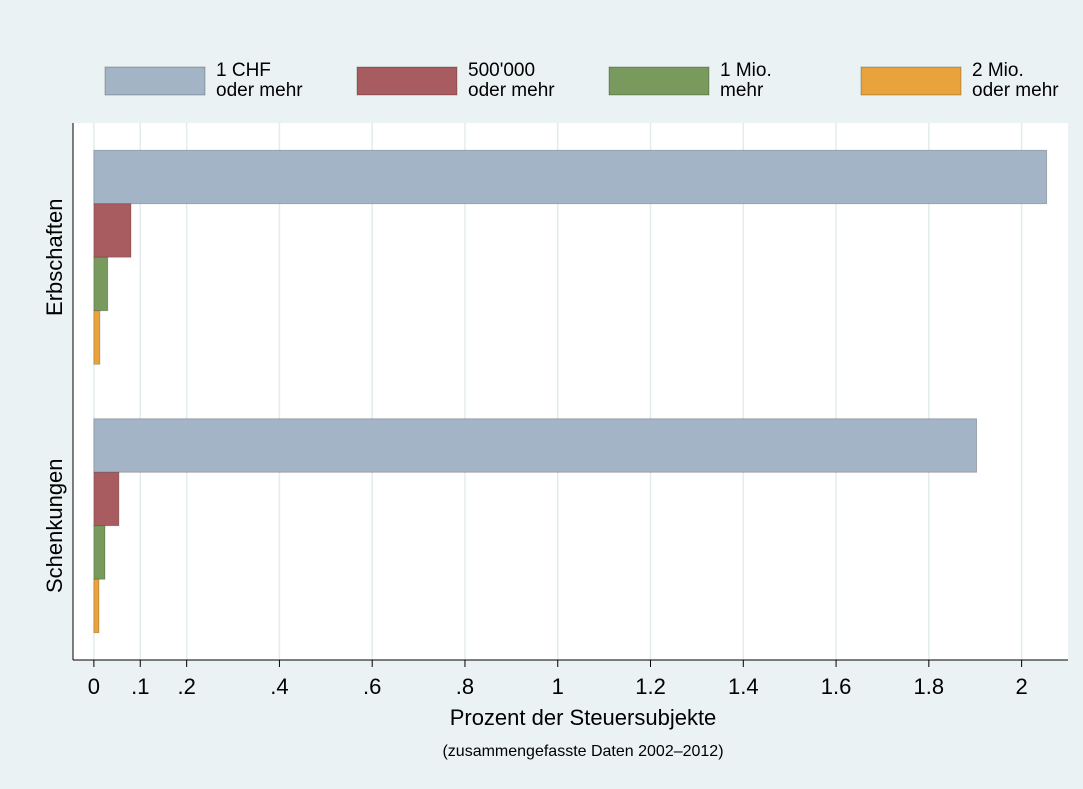  Describe the element at coordinates (259, 80) in the screenshot. I see `legend-label: 1 CHF oder mehr` at that location.